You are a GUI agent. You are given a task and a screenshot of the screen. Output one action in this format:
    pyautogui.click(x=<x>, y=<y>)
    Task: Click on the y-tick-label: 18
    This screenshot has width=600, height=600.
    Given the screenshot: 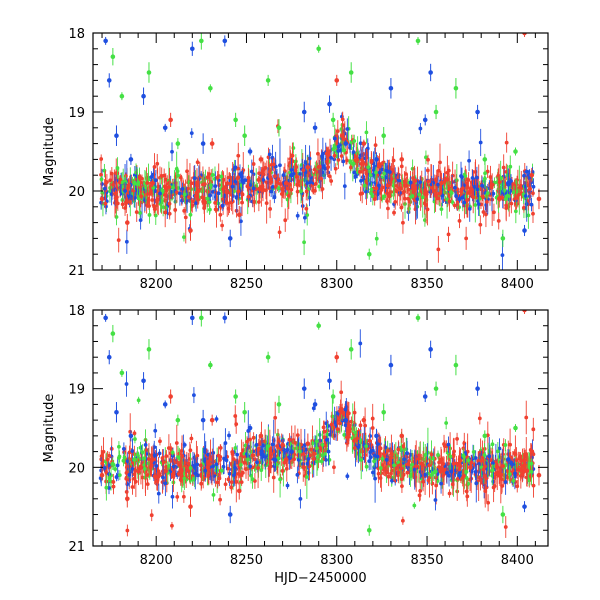 What is the action you would take?
    pyautogui.click(x=76, y=311)
    